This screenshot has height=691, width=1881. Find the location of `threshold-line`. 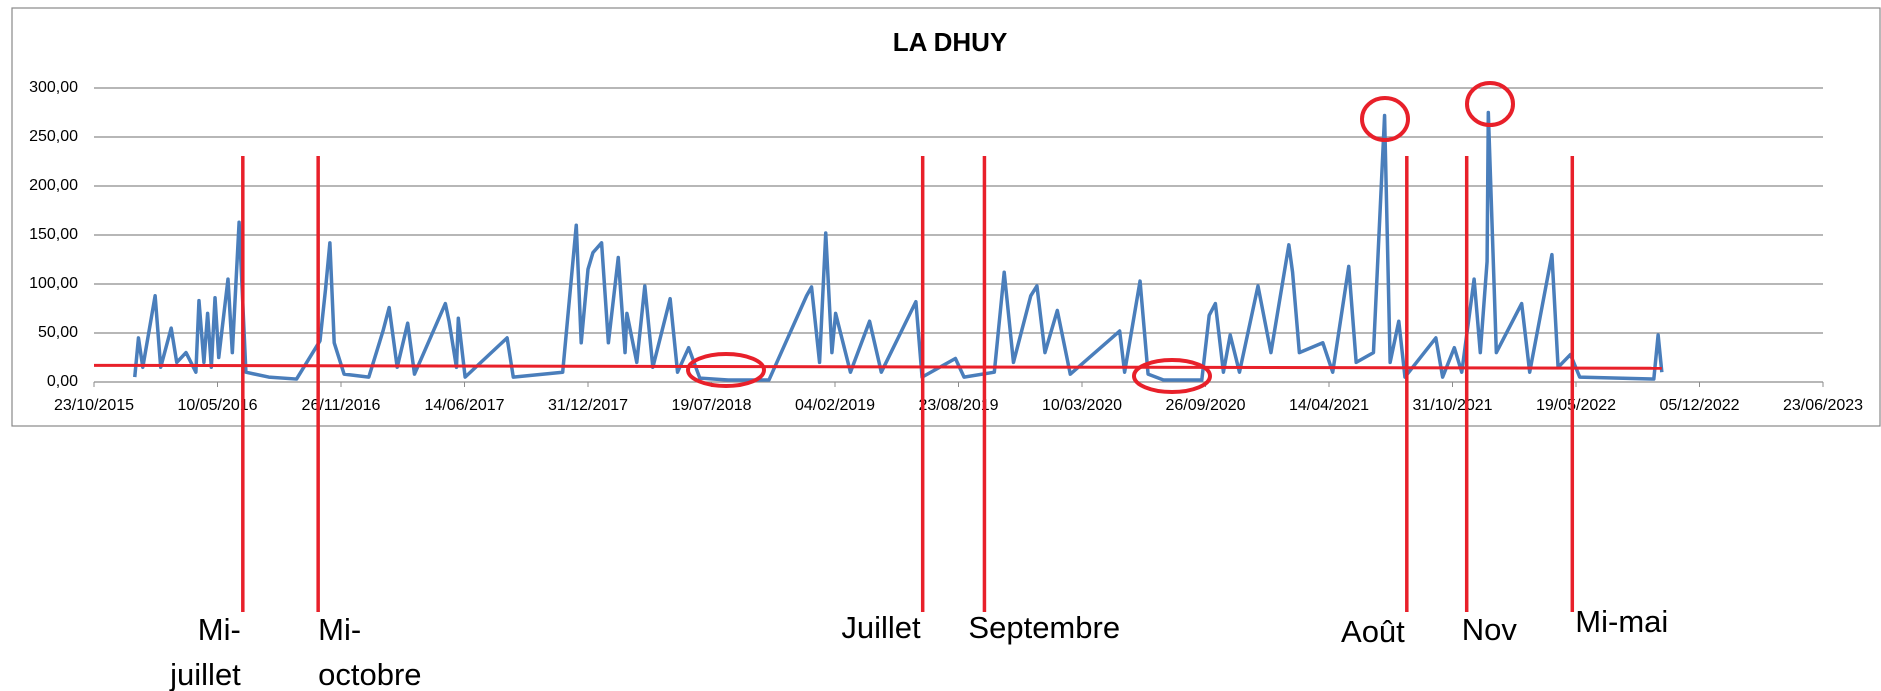

threshold-line is located at coordinates (877, 366).